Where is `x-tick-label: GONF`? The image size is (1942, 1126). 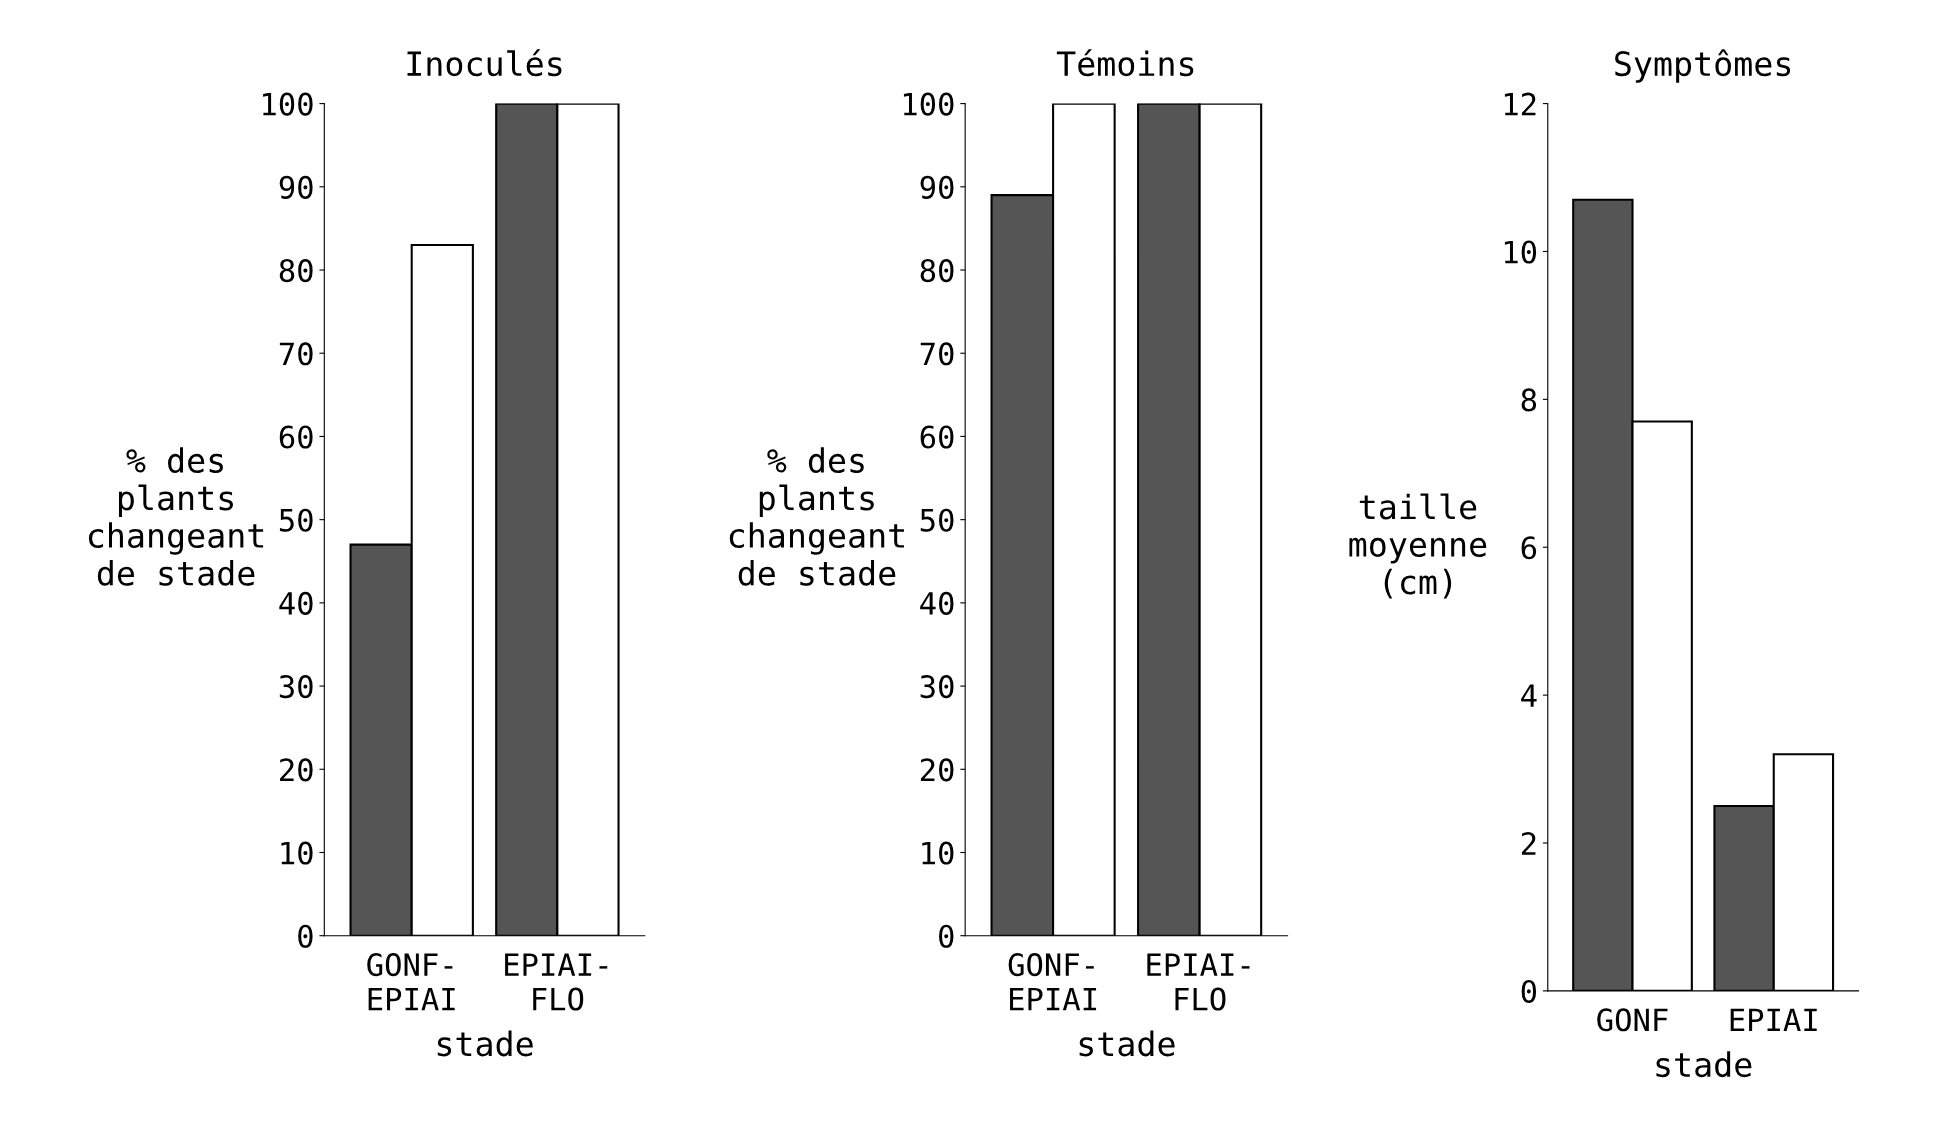
x-tick-label: GONF is located at coordinates (1632, 1020).